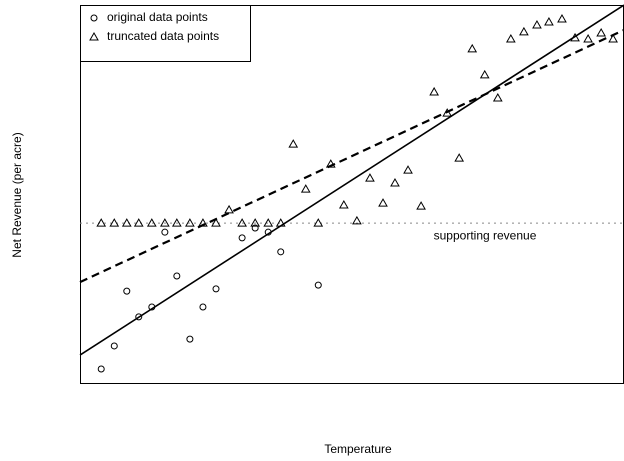 The image size is (624, 461). What do you see at coordinates (17, 194) in the screenshot?
I see `y-axis-label: Net Revenue (per acre)` at bounding box center [17, 194].